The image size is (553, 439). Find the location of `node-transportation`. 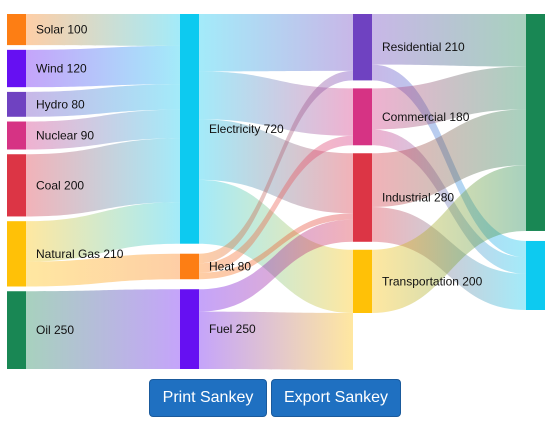

node-transportation is located at coordinates (362, 281).